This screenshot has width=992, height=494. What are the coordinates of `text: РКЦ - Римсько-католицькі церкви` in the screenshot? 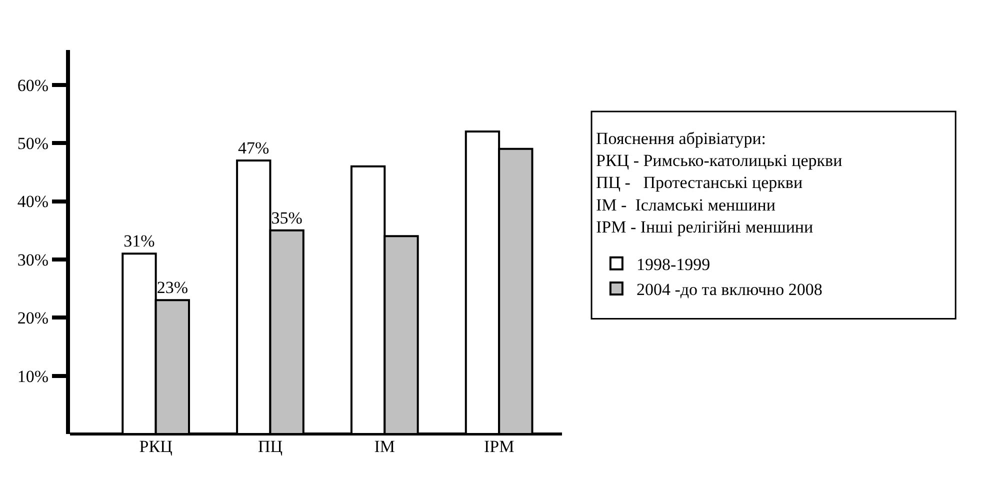 It's located at (719, 160).